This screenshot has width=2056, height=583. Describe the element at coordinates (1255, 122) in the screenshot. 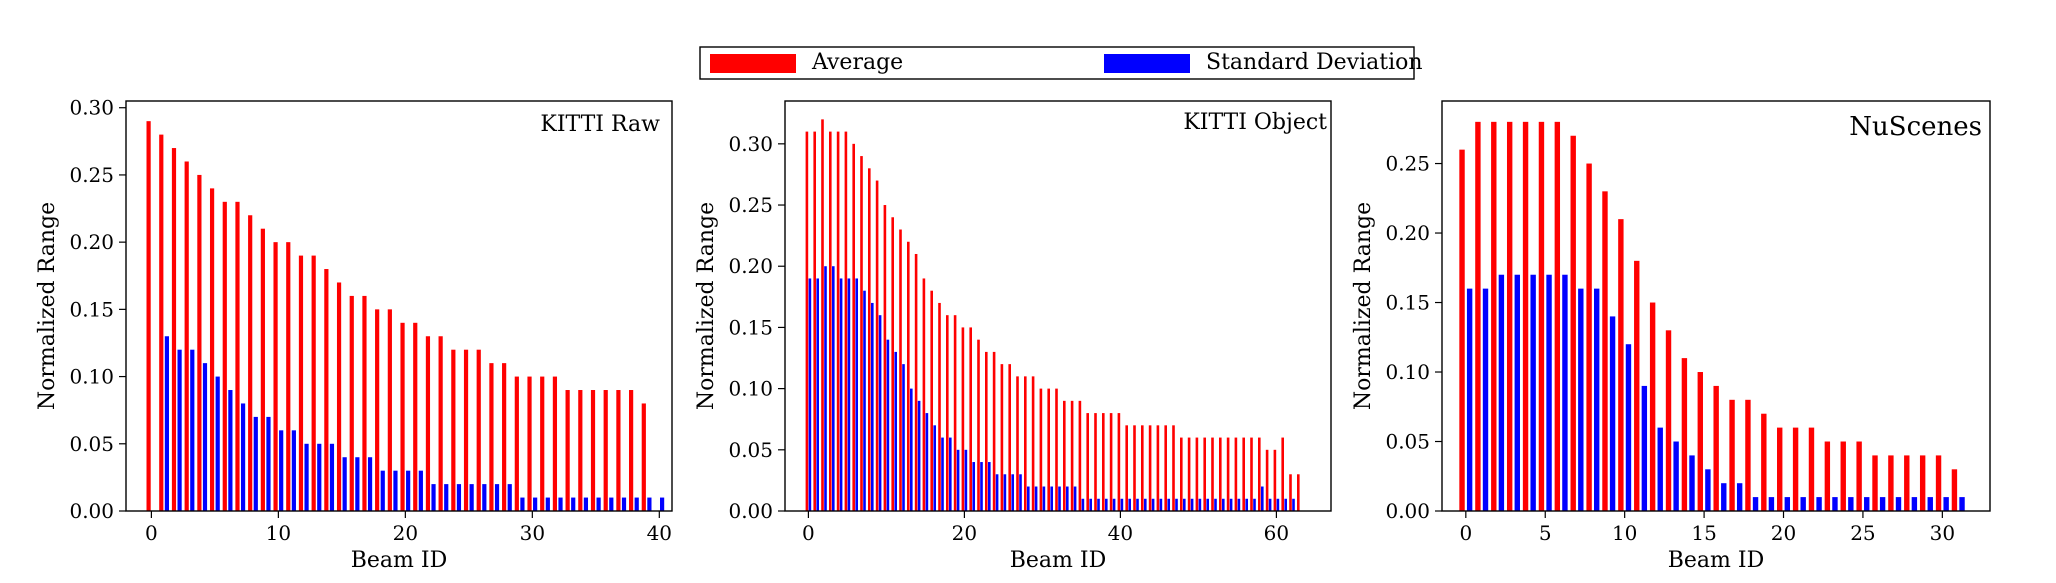

I see `panel-title: KITTI Object` at that location.